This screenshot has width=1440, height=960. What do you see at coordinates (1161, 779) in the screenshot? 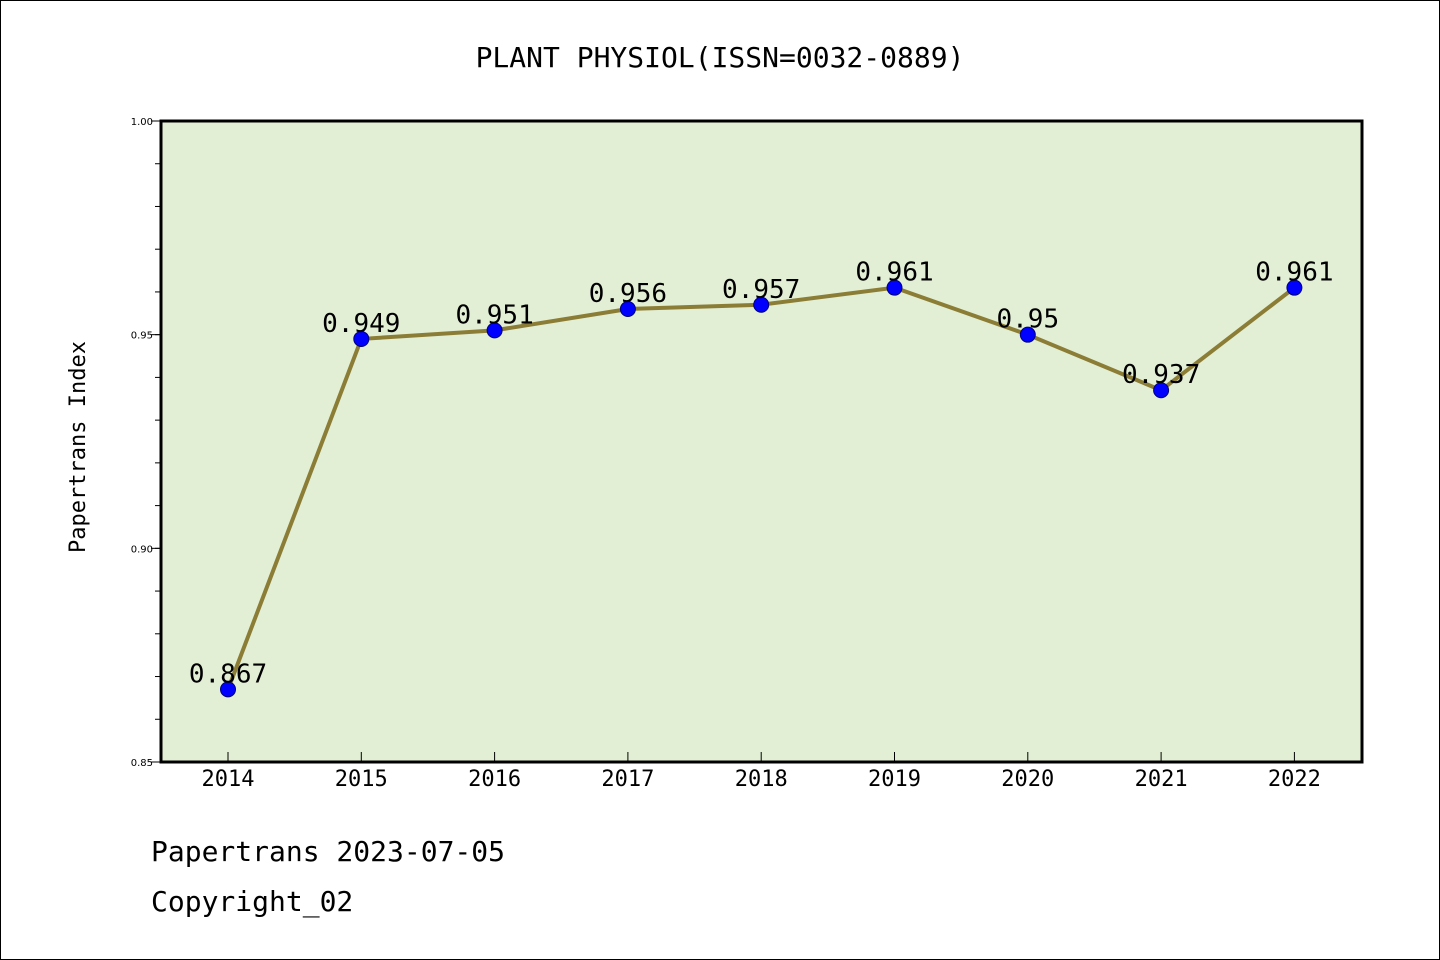
I see `x-tick-label: 2021` at bounding box center [1161, 779].